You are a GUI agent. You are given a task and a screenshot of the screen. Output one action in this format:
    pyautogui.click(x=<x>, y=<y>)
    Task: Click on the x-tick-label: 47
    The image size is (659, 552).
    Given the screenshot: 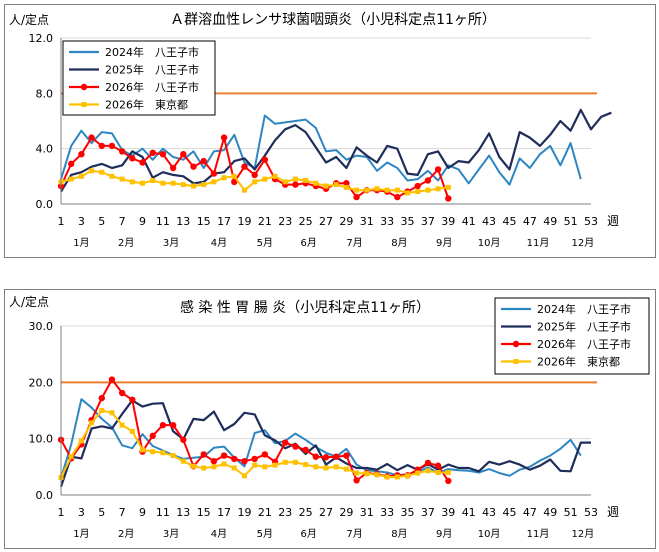 What is the action you would take?
    pyautogui.click(x=530, y=221)
    